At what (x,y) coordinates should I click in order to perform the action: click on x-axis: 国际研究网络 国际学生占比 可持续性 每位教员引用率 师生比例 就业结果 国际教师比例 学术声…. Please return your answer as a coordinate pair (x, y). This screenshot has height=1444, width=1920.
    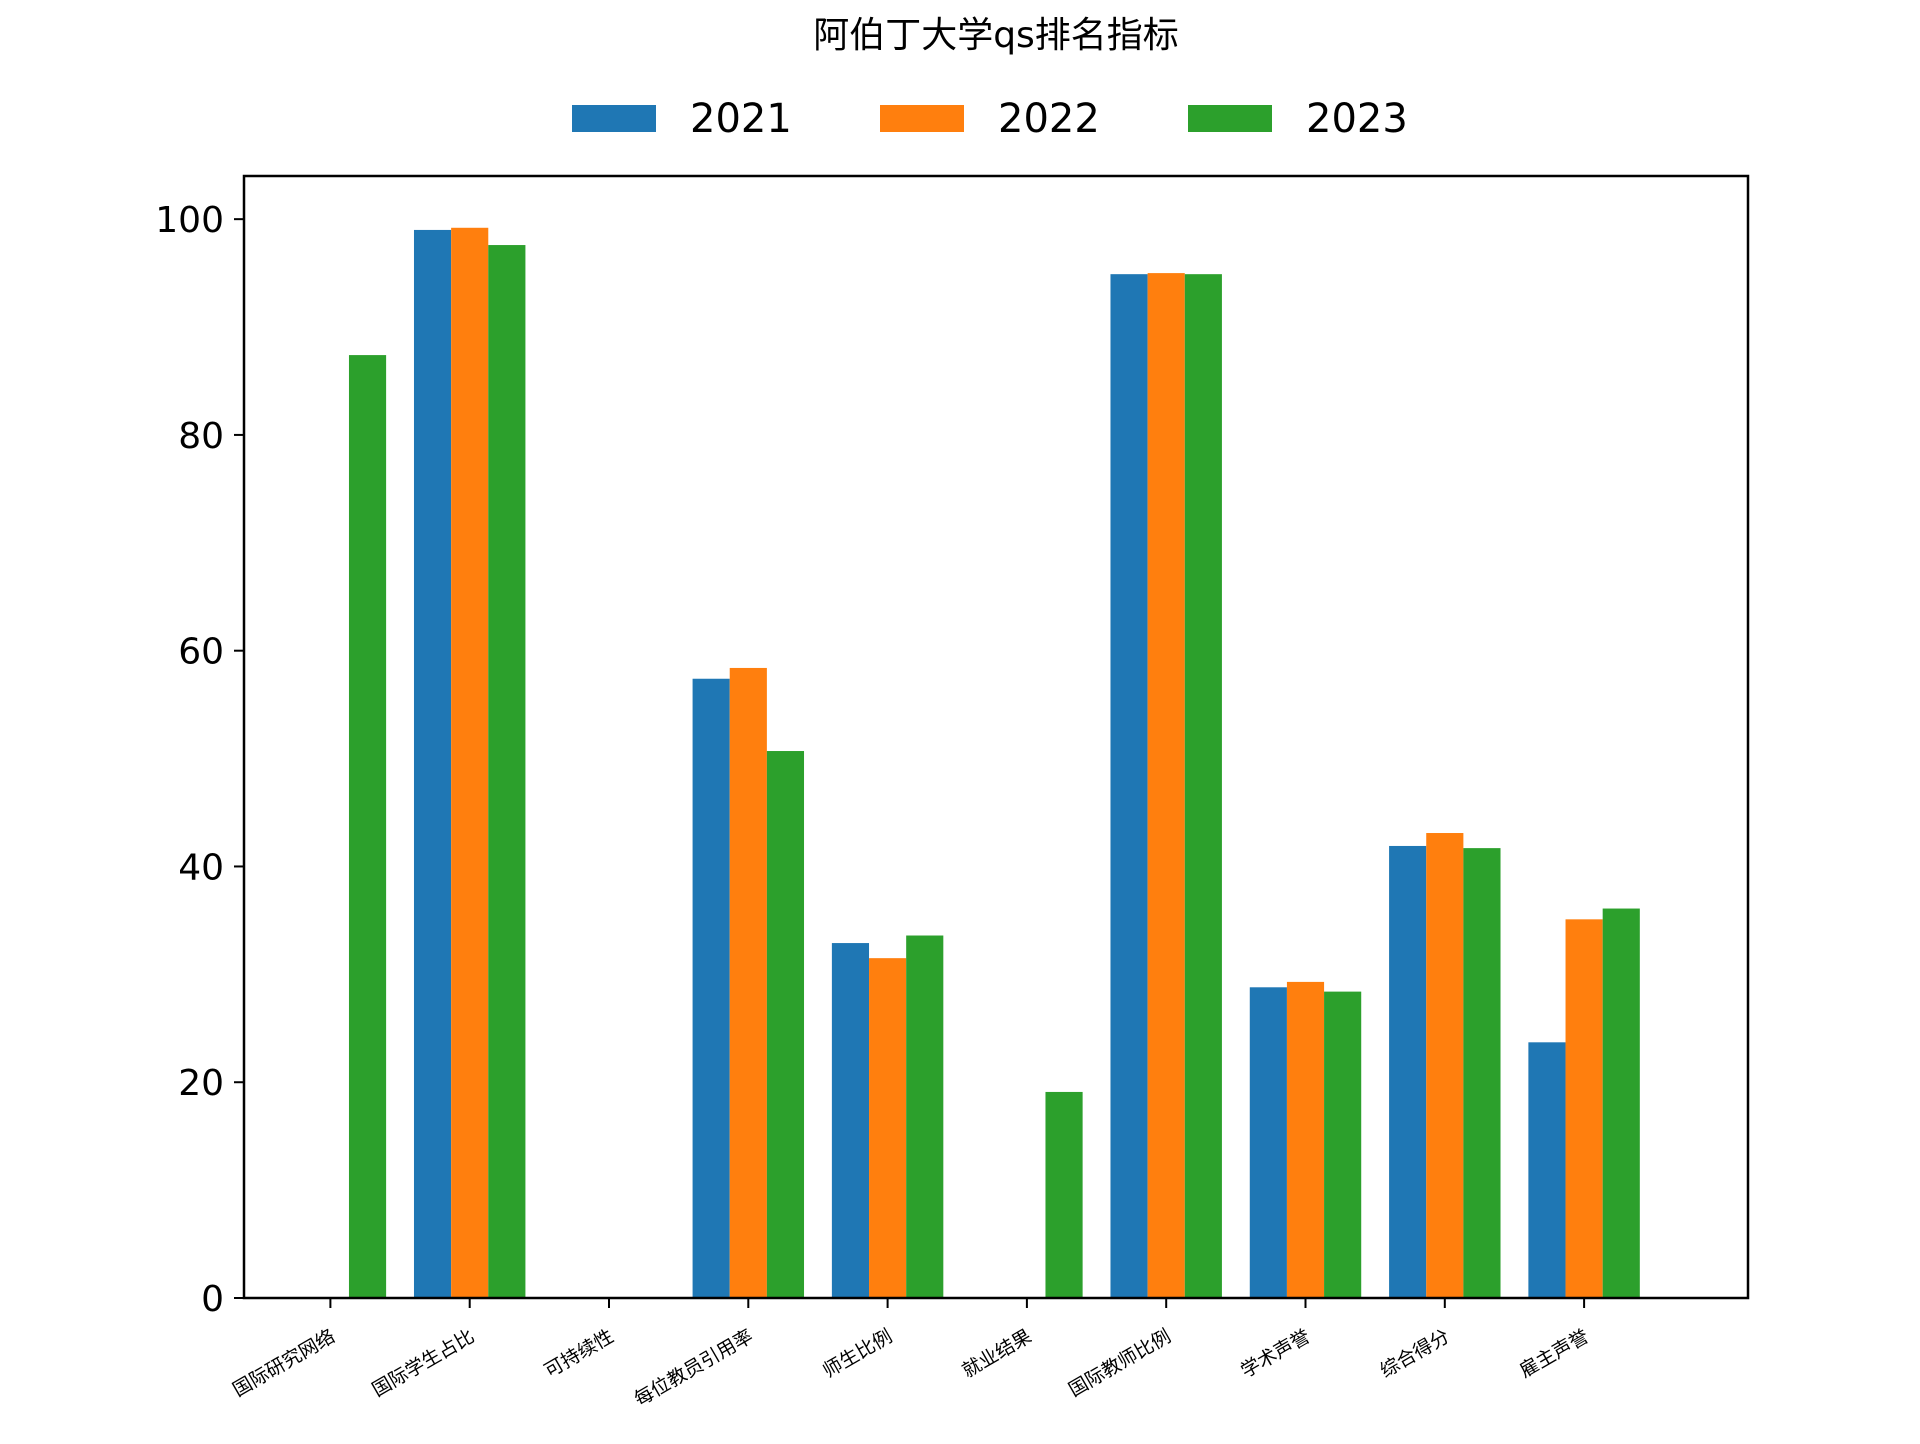
    Looking at the image, I should click on (911, 1354).